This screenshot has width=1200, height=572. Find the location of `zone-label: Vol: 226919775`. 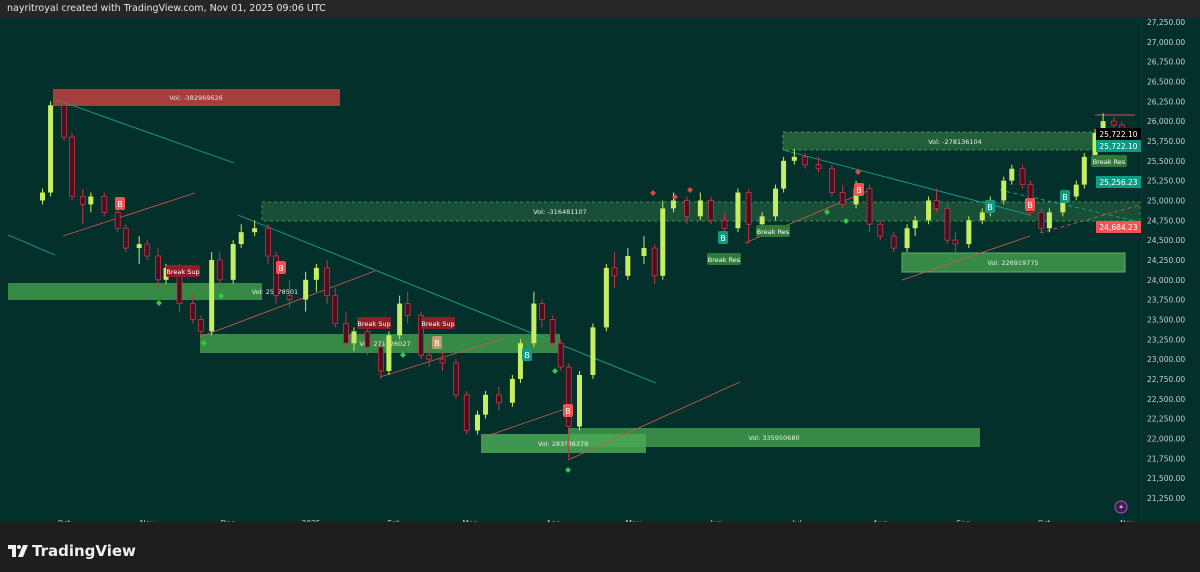

zone-label: Vol: 226919775 is located at coordinates (1012, 263).